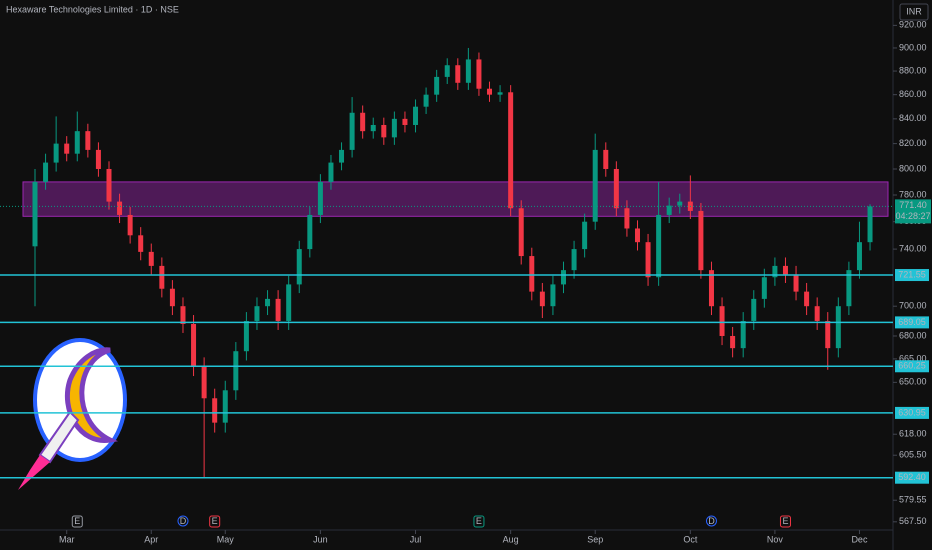 The image size is (932, 550). What do you see at coordinates (913, 382) in the screenshot?
I see `y-tick-label: 650.00` at bounding box center [913, 382].